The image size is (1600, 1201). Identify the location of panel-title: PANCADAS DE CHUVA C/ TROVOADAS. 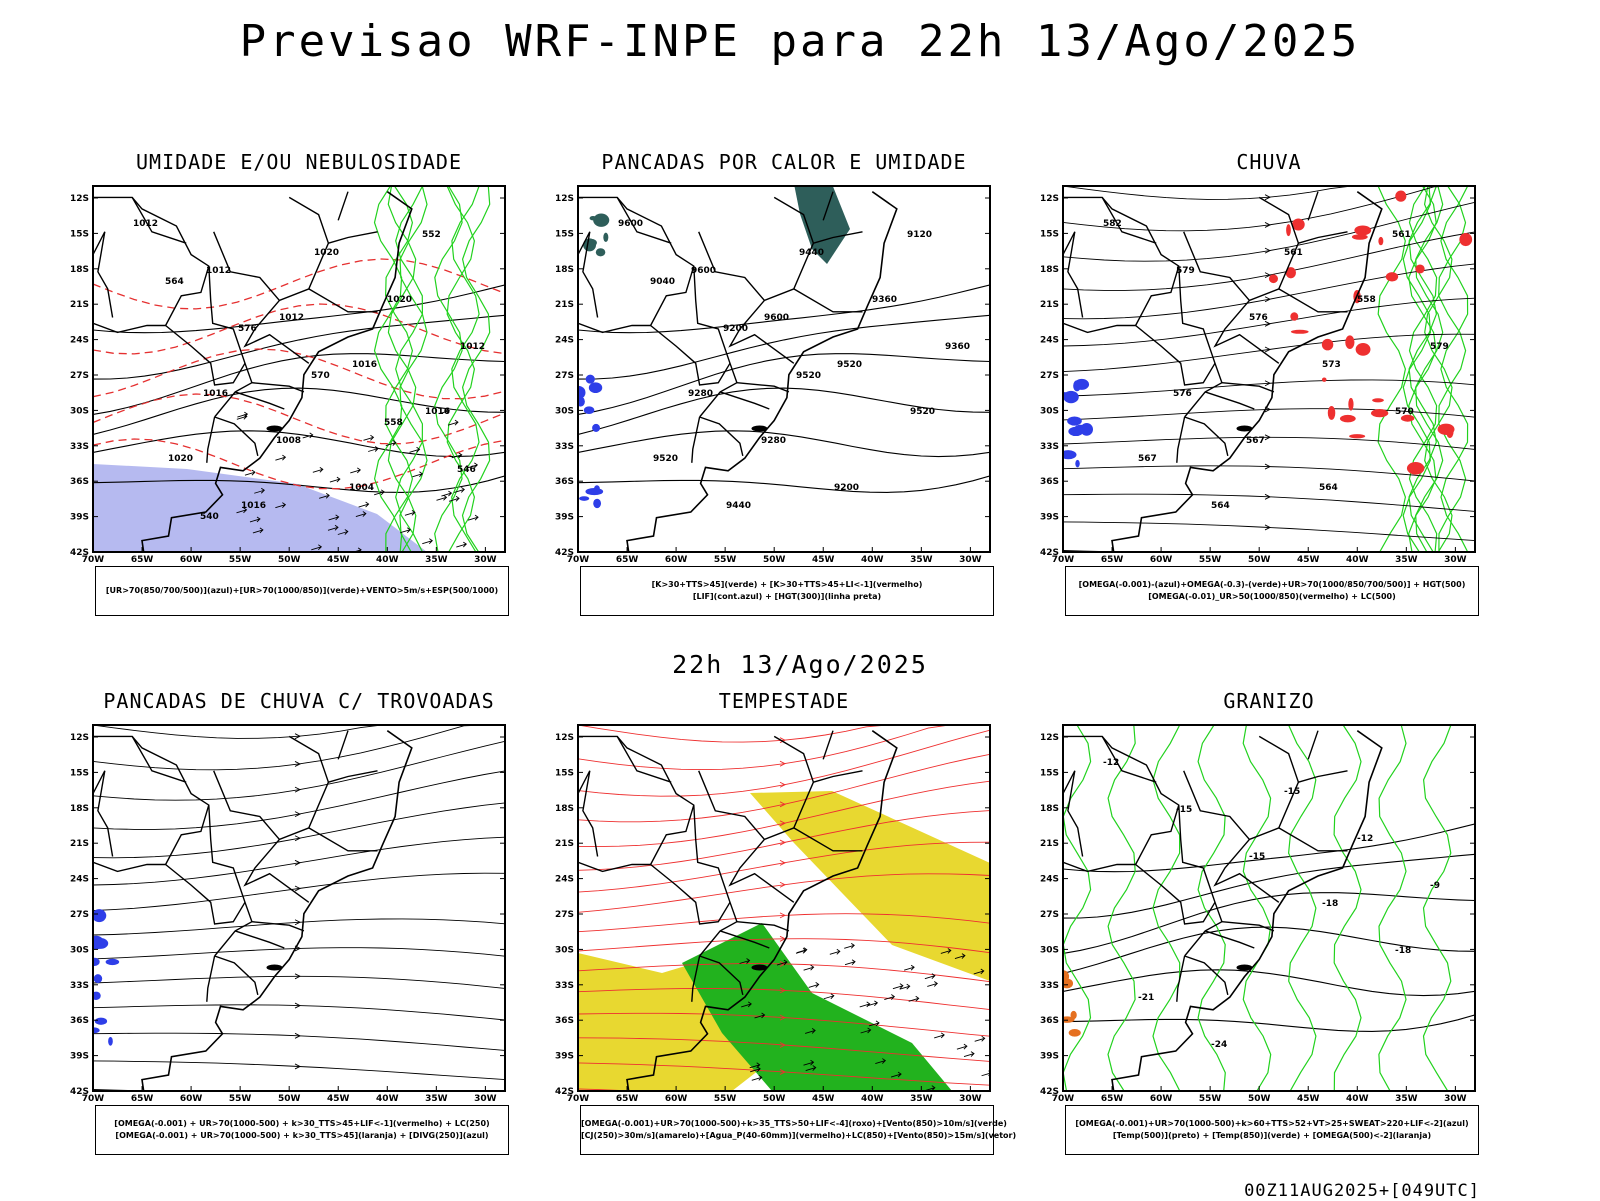
(299, 701).